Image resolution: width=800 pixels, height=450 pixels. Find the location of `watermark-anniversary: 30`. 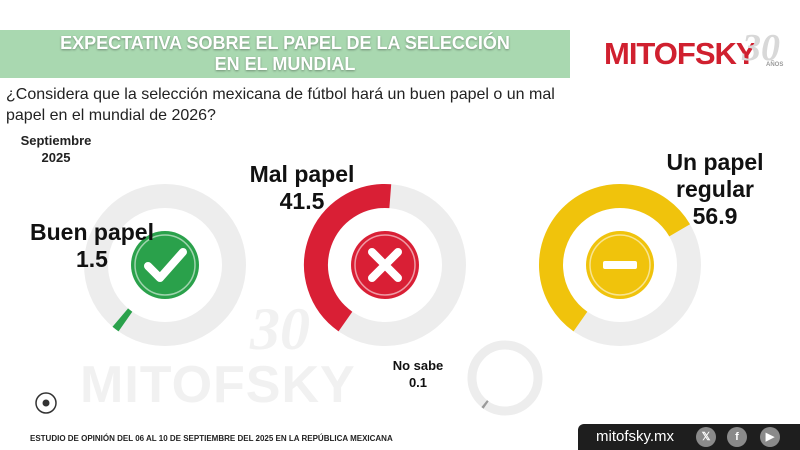

watermark-anniversary: 30 is located at coordinates (280, 329).